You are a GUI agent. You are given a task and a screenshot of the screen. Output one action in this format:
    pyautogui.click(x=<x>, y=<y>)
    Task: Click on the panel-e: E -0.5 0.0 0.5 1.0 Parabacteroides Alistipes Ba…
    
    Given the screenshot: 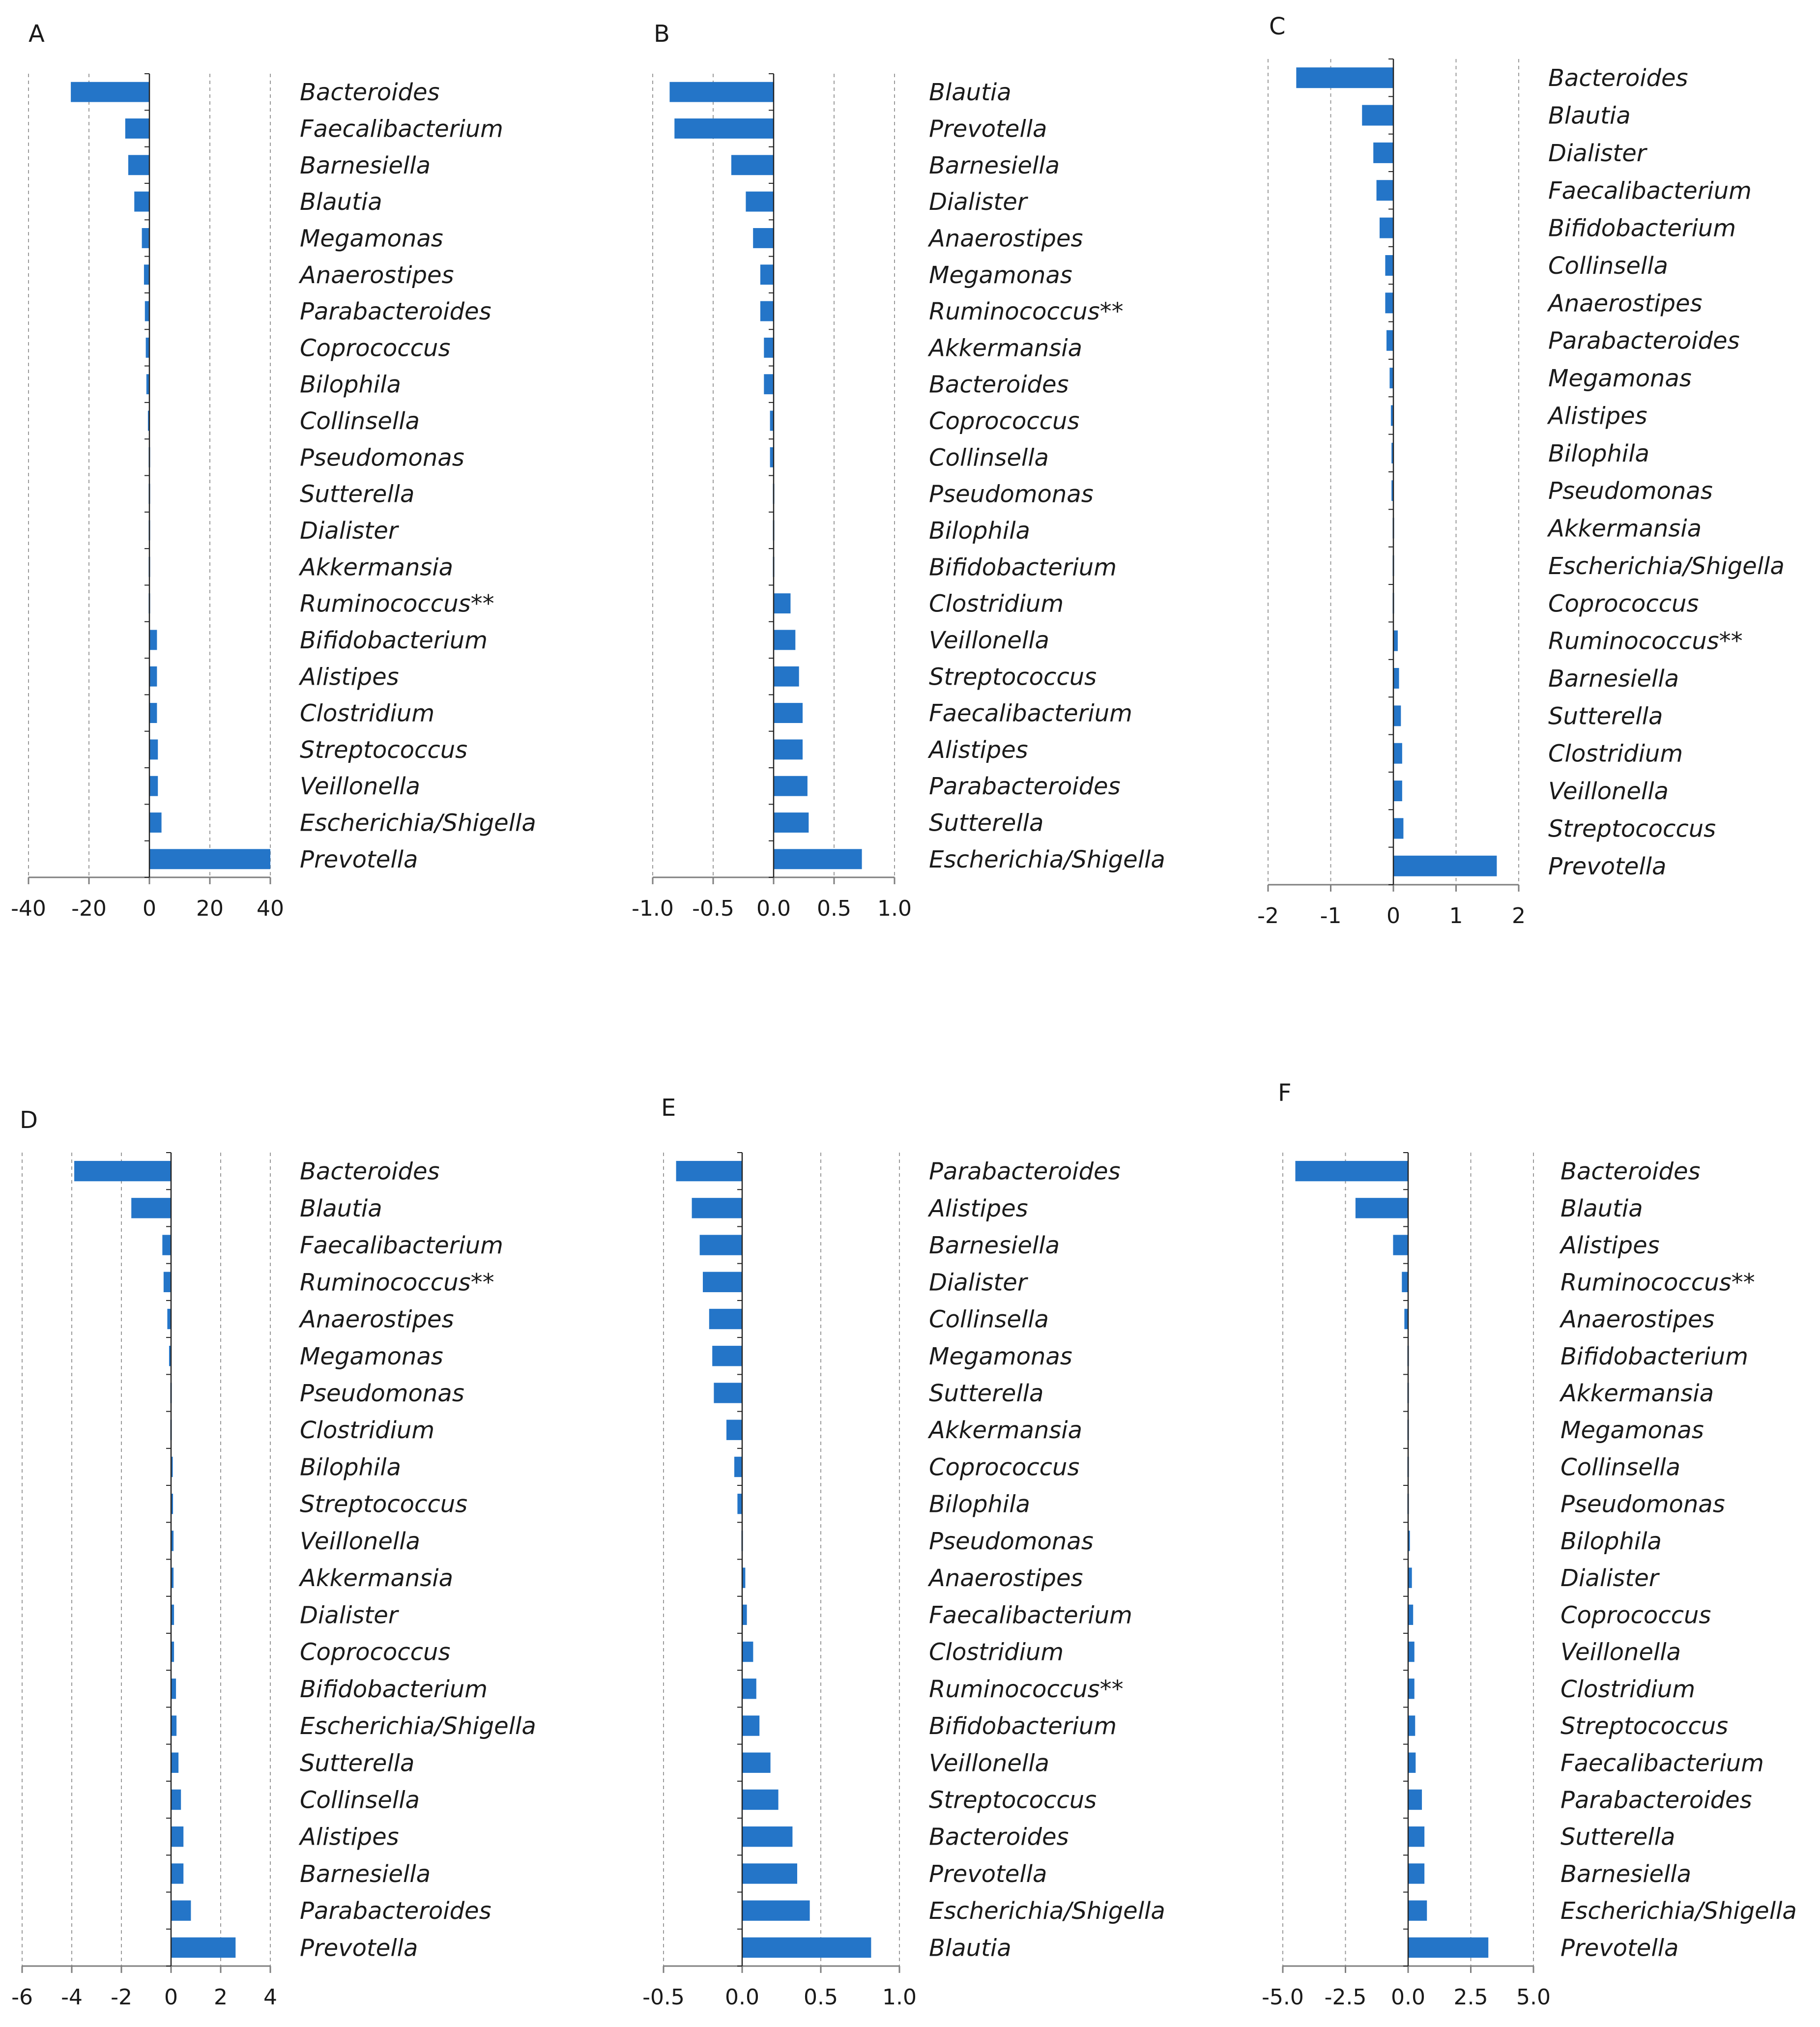 What is the action you would take?
    pyautogui.click(x=903, y=1552)
    